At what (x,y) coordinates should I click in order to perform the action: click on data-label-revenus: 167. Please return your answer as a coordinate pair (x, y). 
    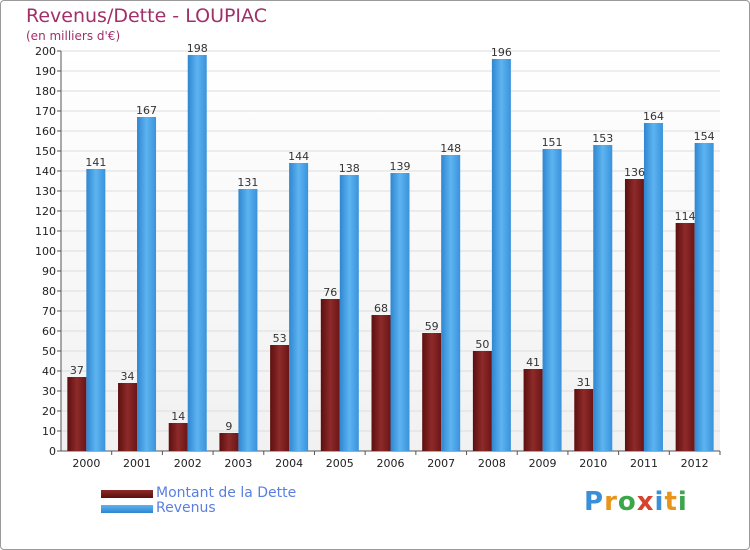
    Looking at the image, I should click on (146, 110).